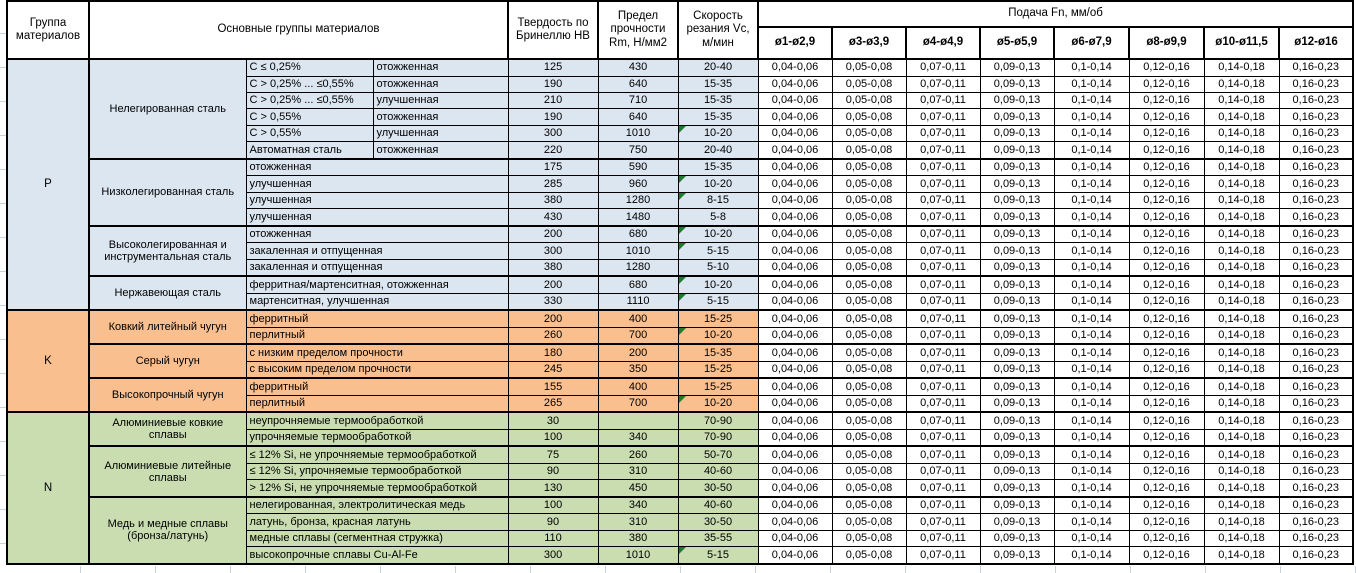 The width and height of the screenshot is (1356, 573). I want to click on hb-cell: 330, so click(553, 301).